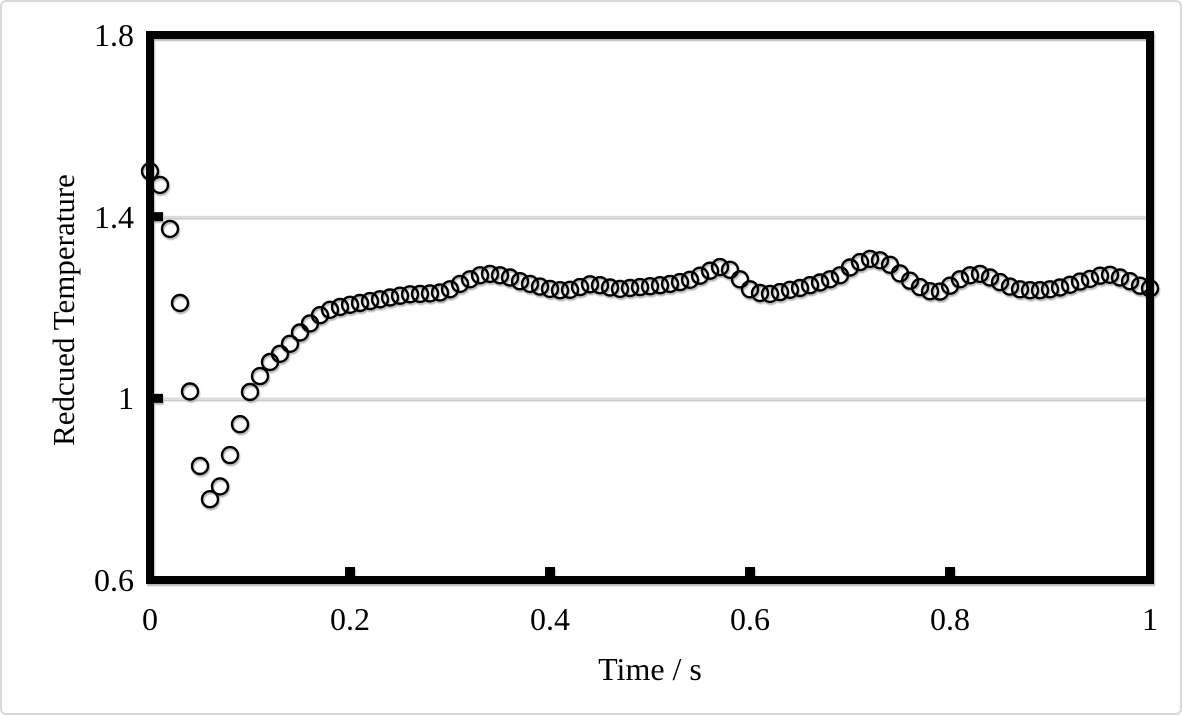 Image resolution: width=1182 pixels, height=715 pixels. Describe the element at coordinates (126, 398) in the screenshot. I see `y-tick-label-1-0: 1` at that location.